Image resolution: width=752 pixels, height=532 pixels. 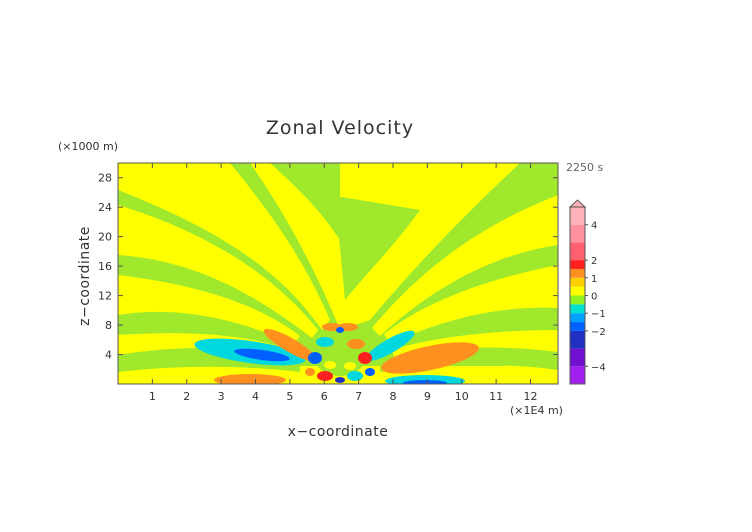 What do you see at coordinates (427, 396) in the screenshot?
I see `x-tick-label: 9` at bounding box center [427, 396].